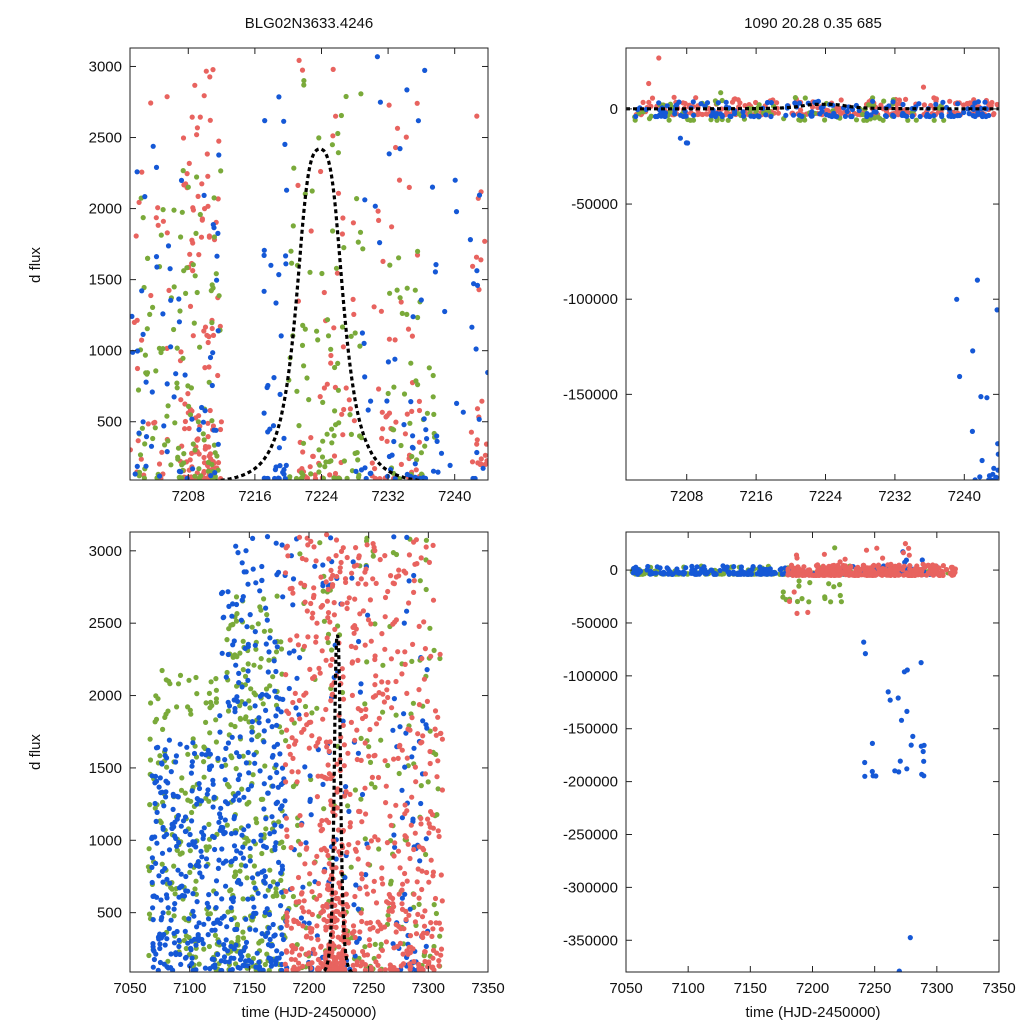  What do you see at coordinates (894, 496) in the screenshot?
I see `x-tick-label: 7232` at bounding box center [894, 496].